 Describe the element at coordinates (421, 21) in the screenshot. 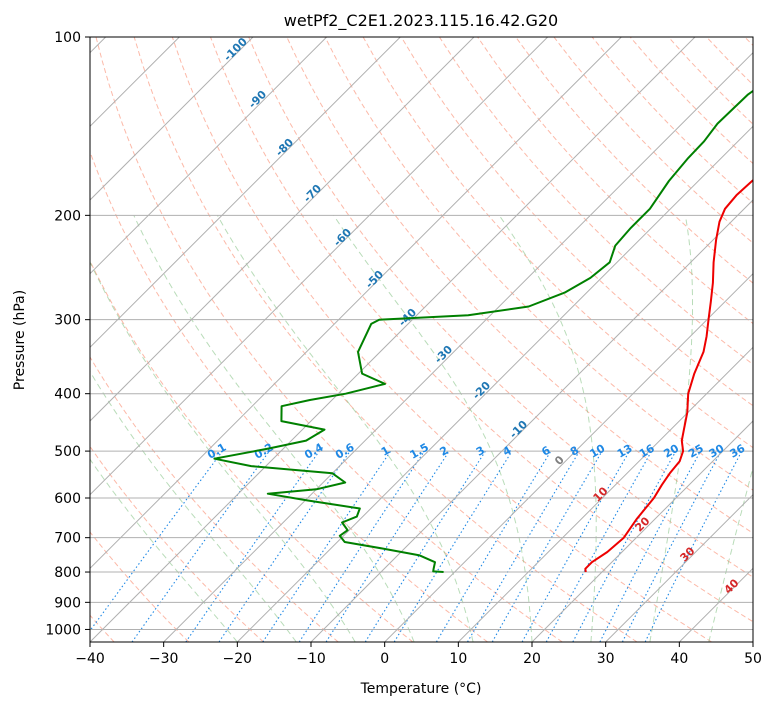

I see `chart-title: wetPf2_C2E1.2023.115.16.42.G20` at that location.